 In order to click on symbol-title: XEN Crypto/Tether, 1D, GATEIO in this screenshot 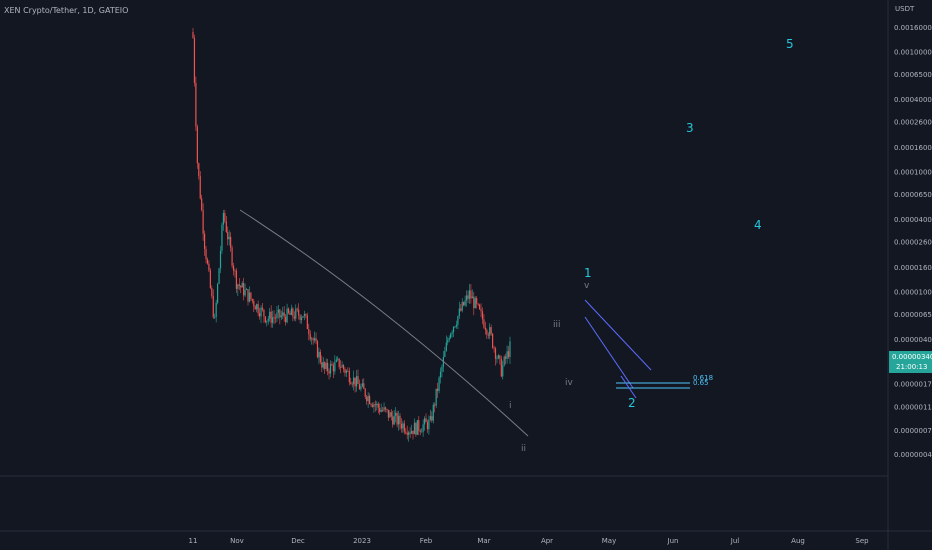, I will do `click(66, 10)`.